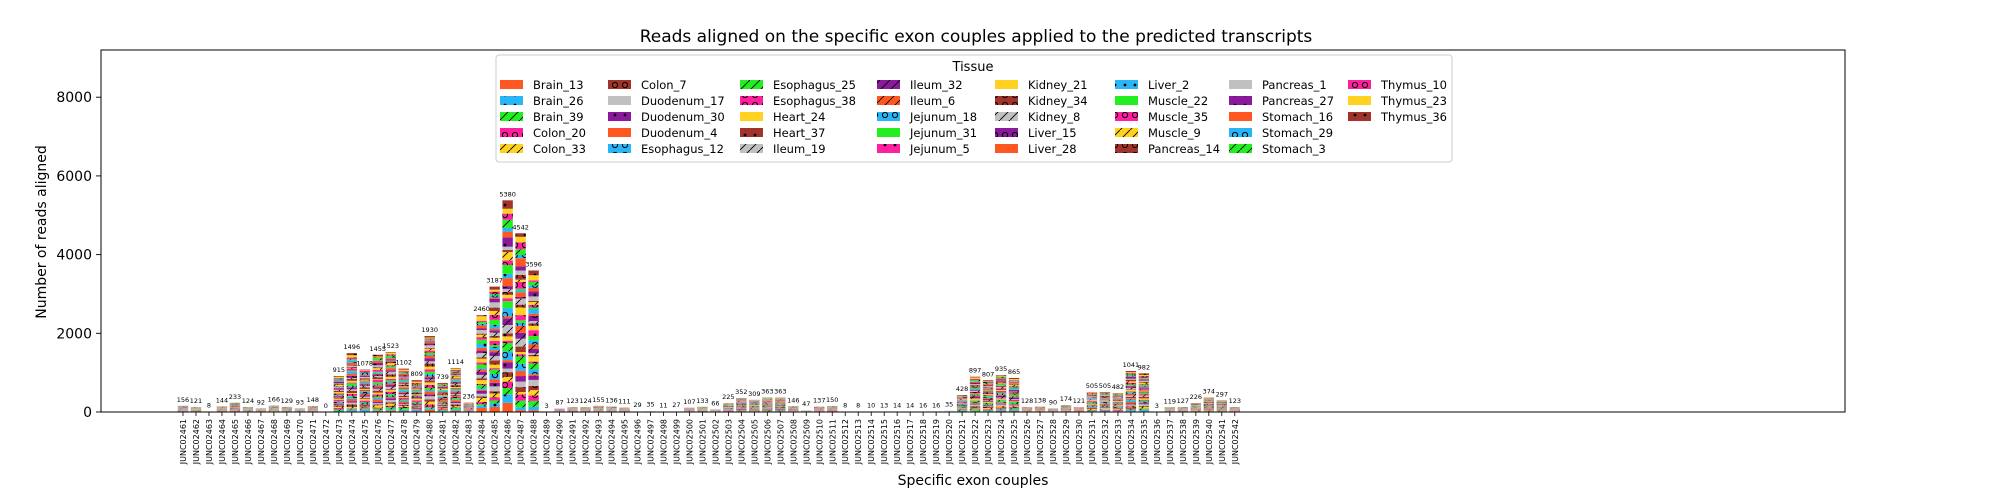 The width and height of the screenshot is (2000, 504). I want to click on x-tick-label: JUNC02471, so click(313, 442).